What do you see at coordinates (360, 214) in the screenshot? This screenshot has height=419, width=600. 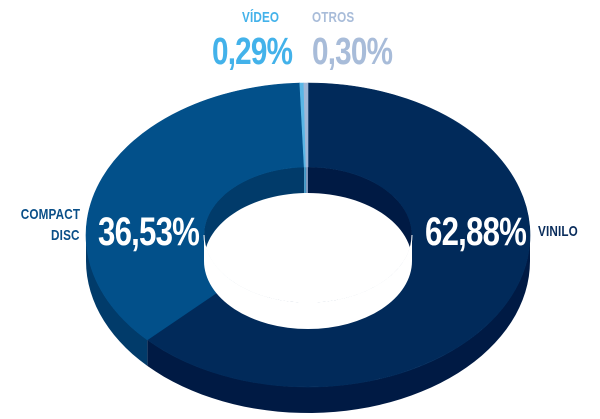 I see `inner-wall-vinilo` at bounding box center [360, 214].